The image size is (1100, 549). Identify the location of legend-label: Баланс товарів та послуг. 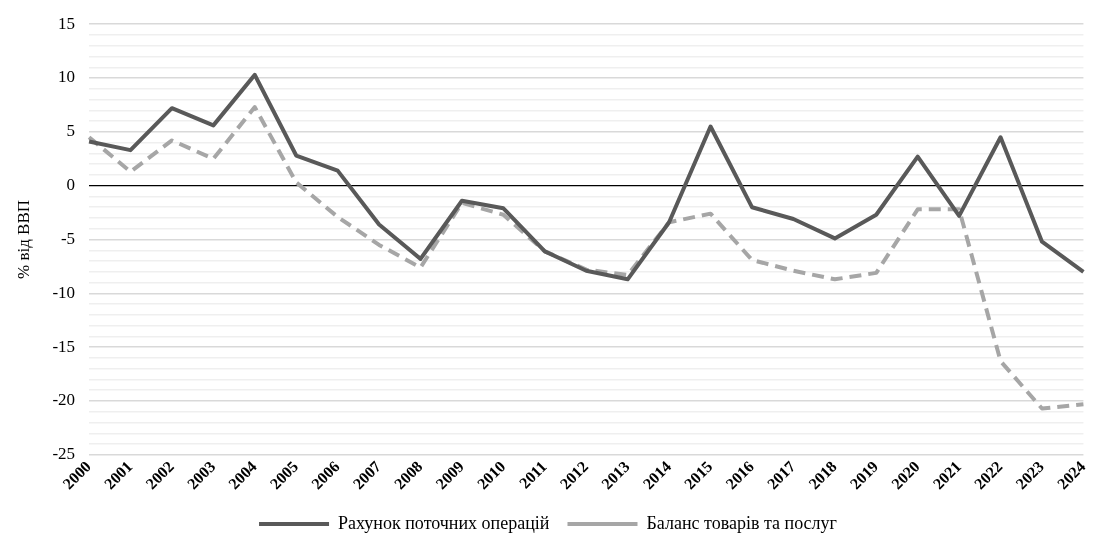
(741, 522).